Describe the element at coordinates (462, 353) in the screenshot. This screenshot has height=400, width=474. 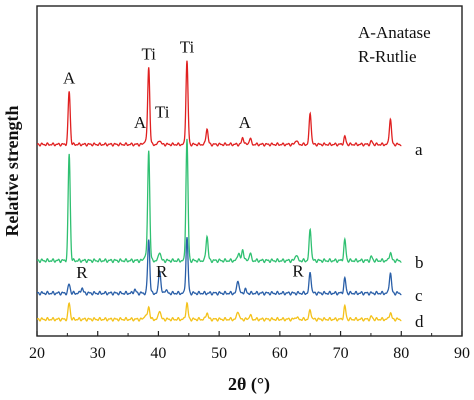
I see `x-tick-label: 90` at that location.